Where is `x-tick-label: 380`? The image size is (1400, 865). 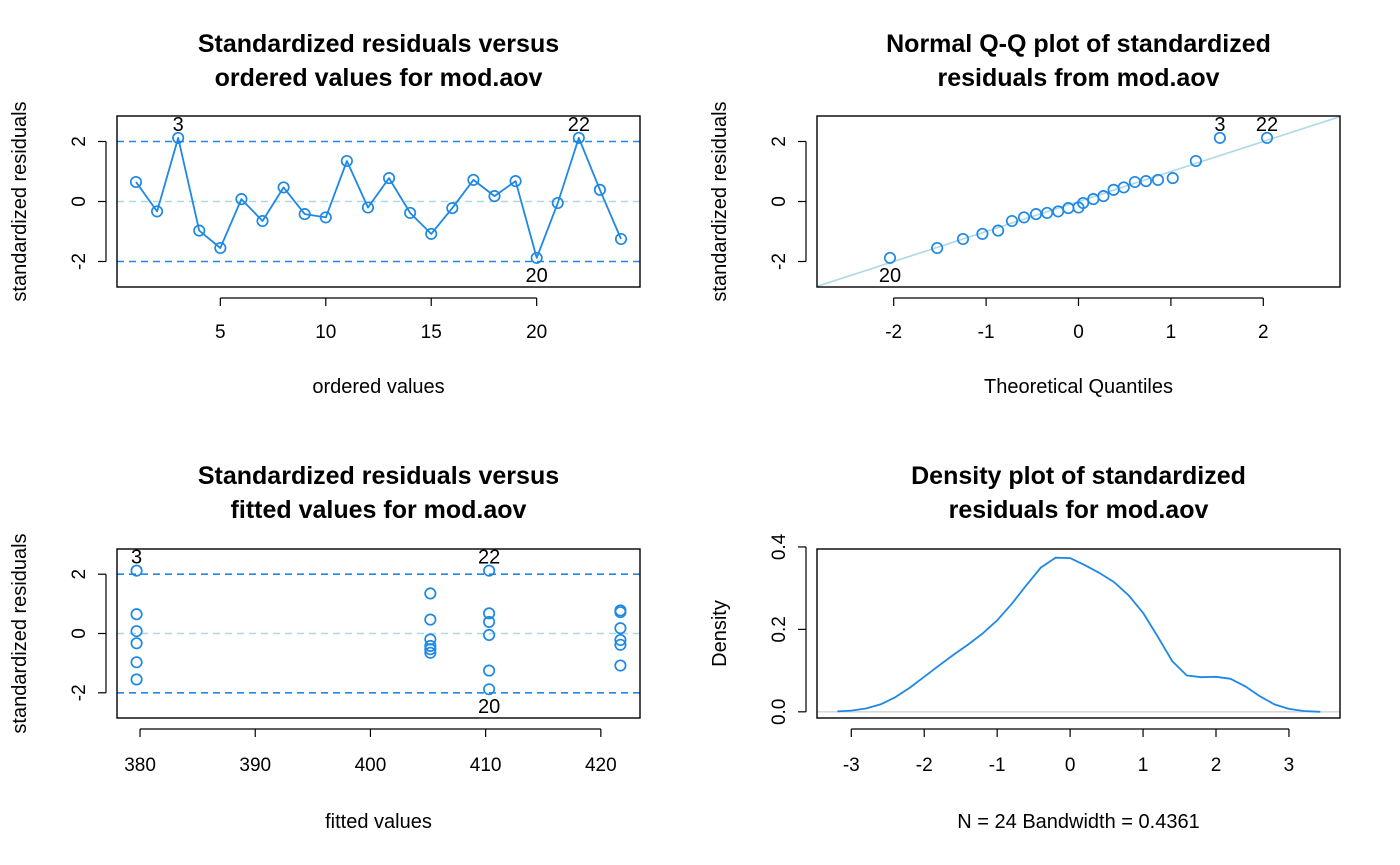
x-tick-label: 380 is located at coordinates (140, 765).